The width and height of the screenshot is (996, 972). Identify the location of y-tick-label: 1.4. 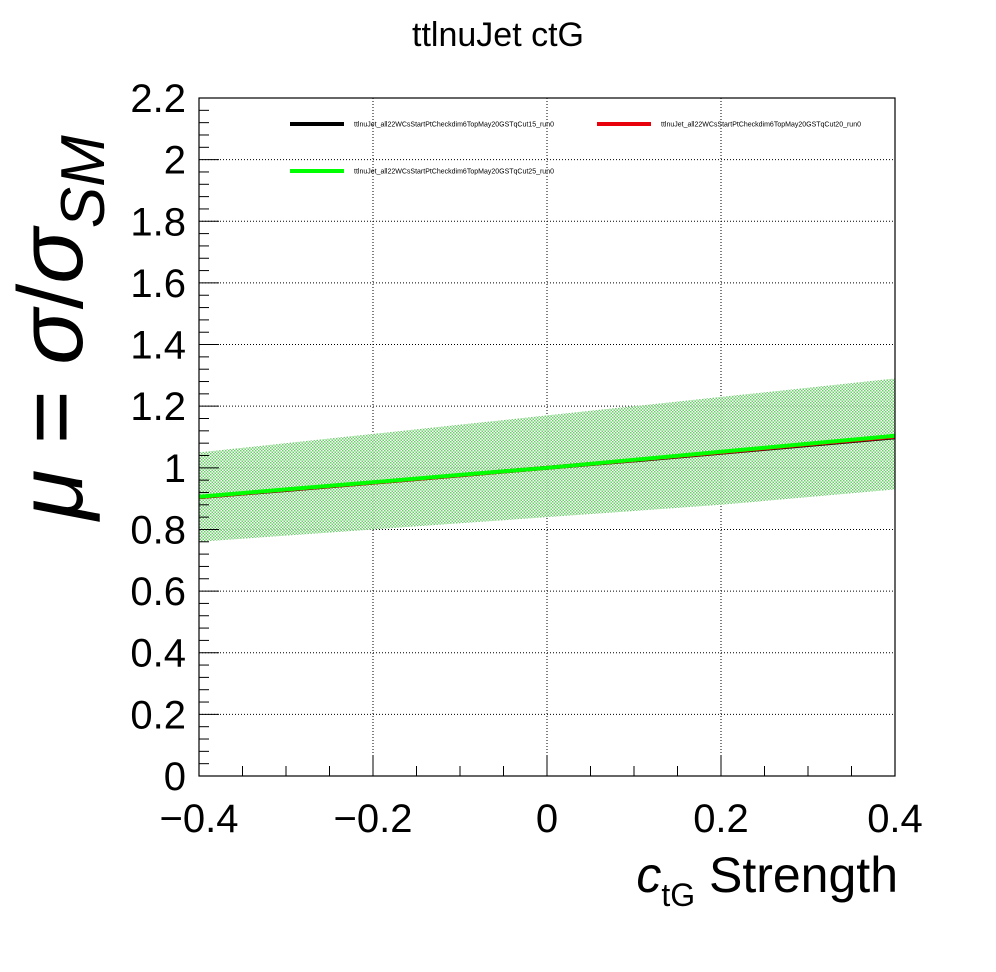
(158, 346).